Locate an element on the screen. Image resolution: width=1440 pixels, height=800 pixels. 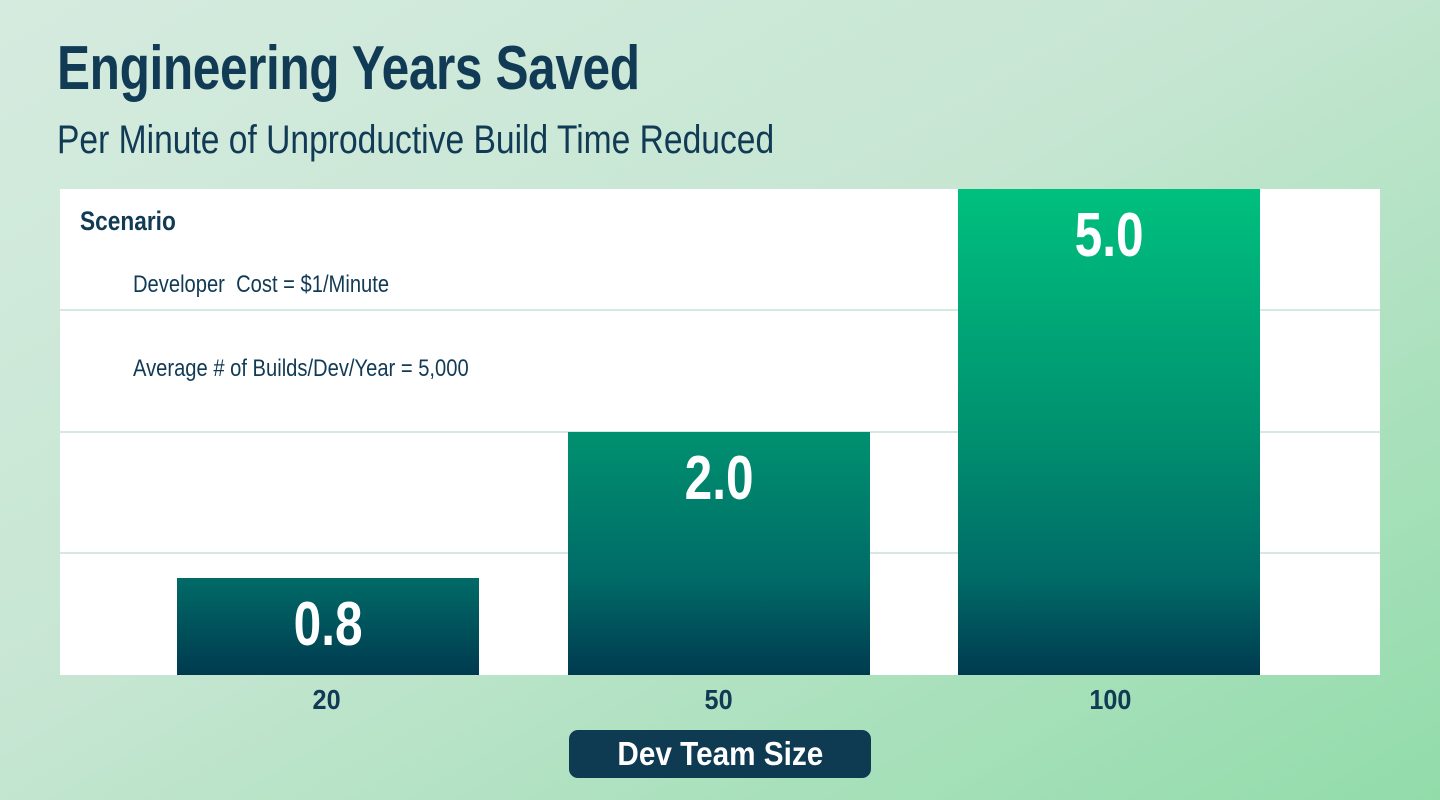
chart-title-text: Engineering Years Saved is located at coordinates (348, 68).